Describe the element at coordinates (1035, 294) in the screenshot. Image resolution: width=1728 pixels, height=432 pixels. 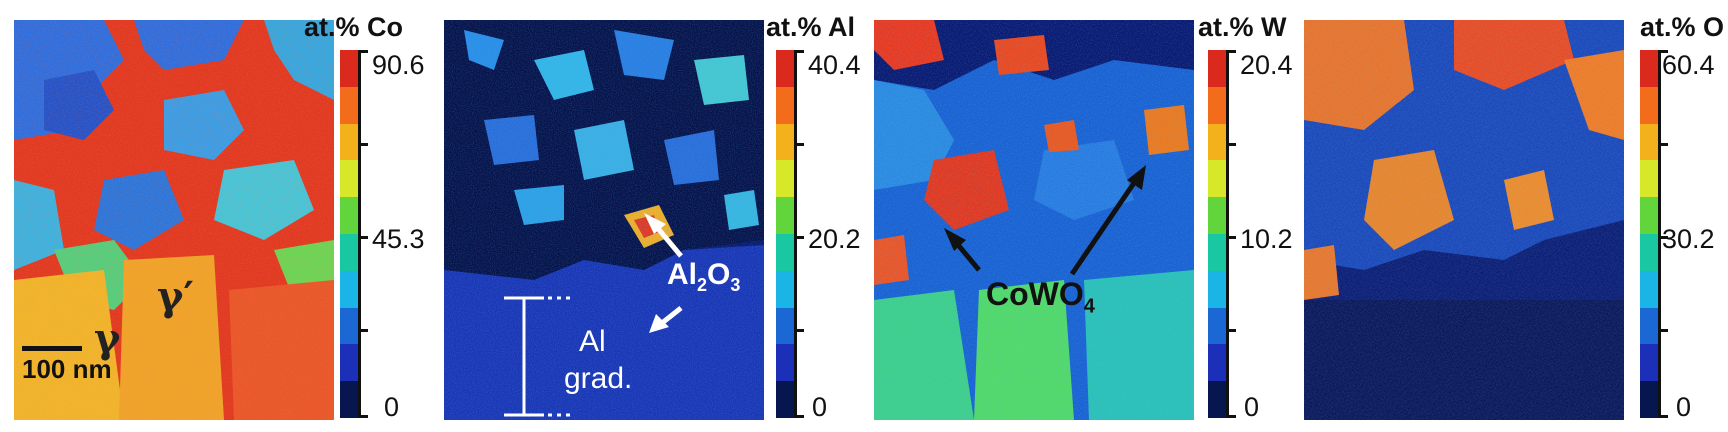
I see `cowo4-base: CoWO` at that location.